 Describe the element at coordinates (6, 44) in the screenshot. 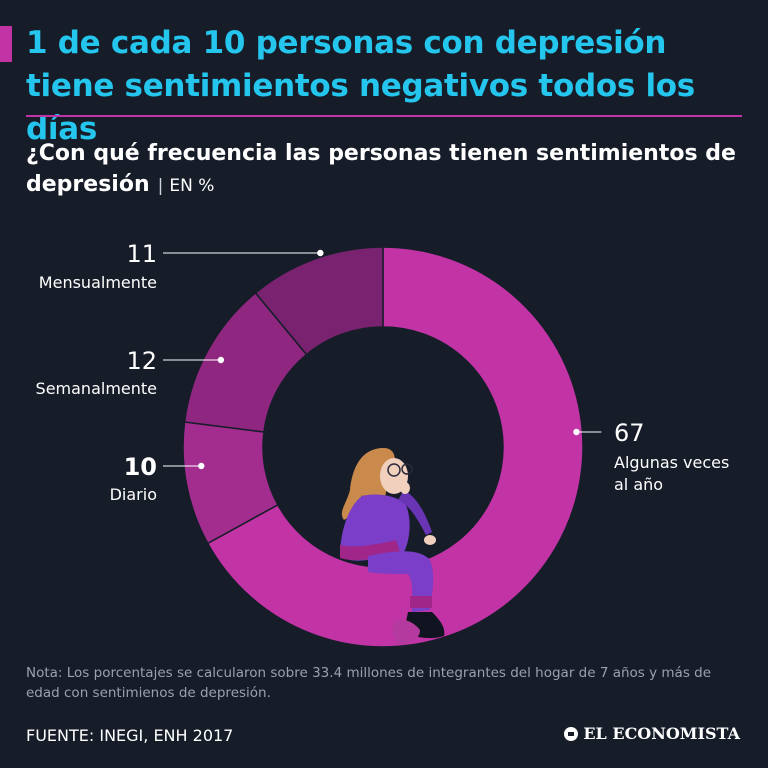

I see `title-accent-bar` at that location.